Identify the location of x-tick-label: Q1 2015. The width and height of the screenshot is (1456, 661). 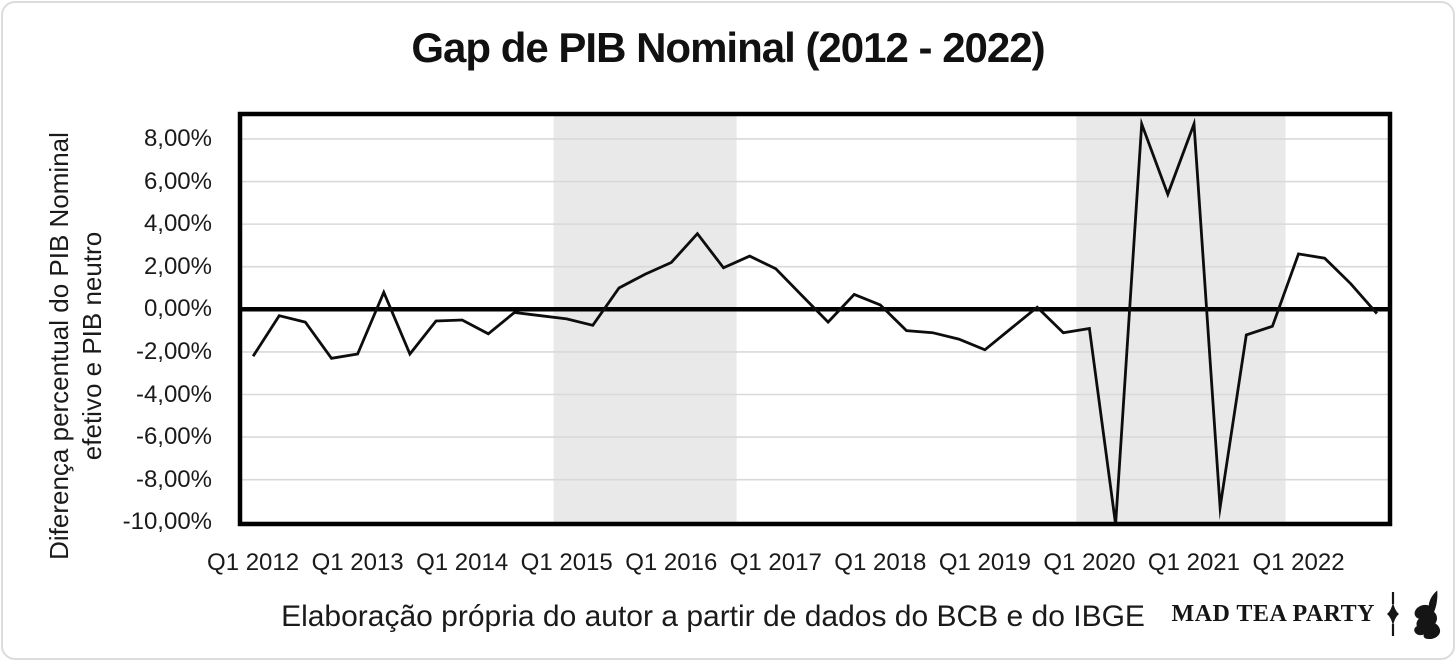
(566, 562).